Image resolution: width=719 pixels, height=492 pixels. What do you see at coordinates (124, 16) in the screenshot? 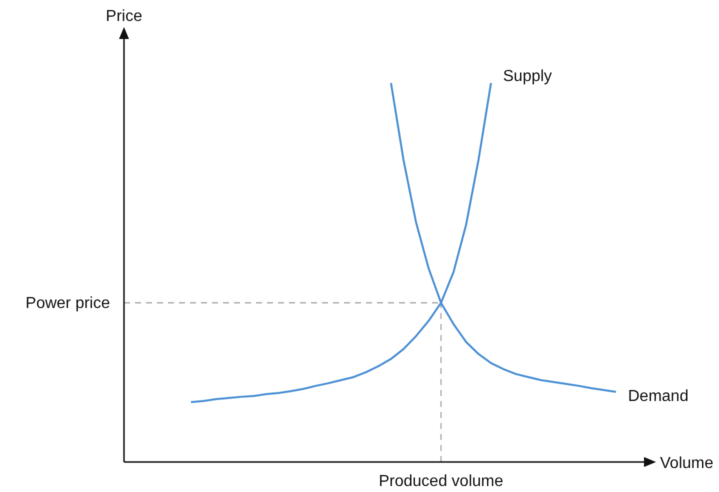
I see `y-axis-title: Price` at bounding box center [124, 16].